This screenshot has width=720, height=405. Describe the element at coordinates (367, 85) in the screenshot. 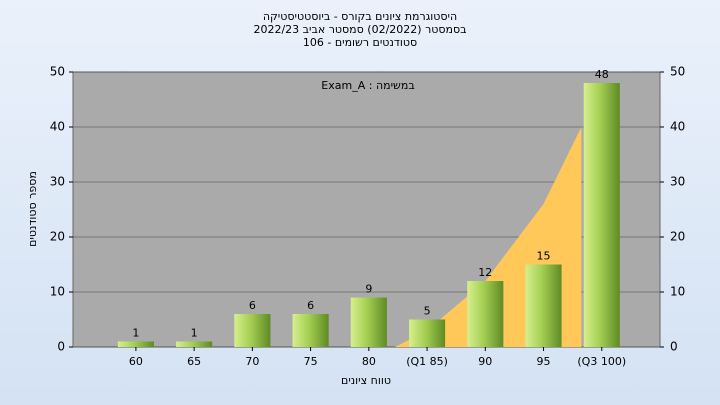

I see `annotation: Exam_A : במשימה` at that location.